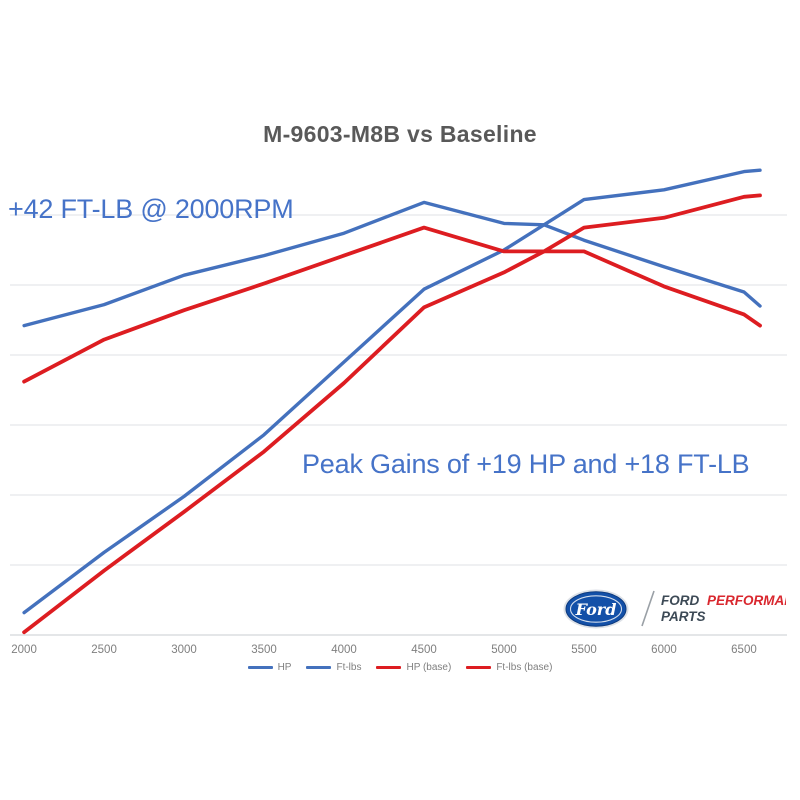  What do you see at coordinates (664, 650) in the screenshot?
I see `x-tick-label: 6000` at bounding box center [664, 650].